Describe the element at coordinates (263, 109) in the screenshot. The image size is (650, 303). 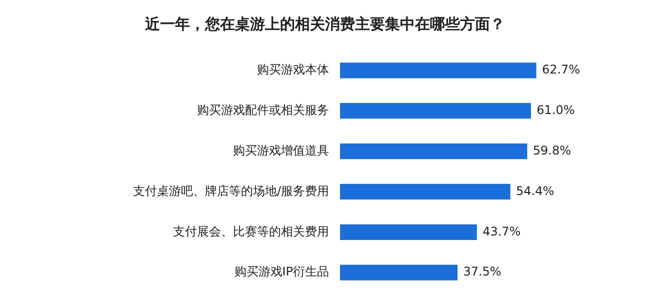
I see `y-tick-label: 购买游戏配件或相关服务` at that location.